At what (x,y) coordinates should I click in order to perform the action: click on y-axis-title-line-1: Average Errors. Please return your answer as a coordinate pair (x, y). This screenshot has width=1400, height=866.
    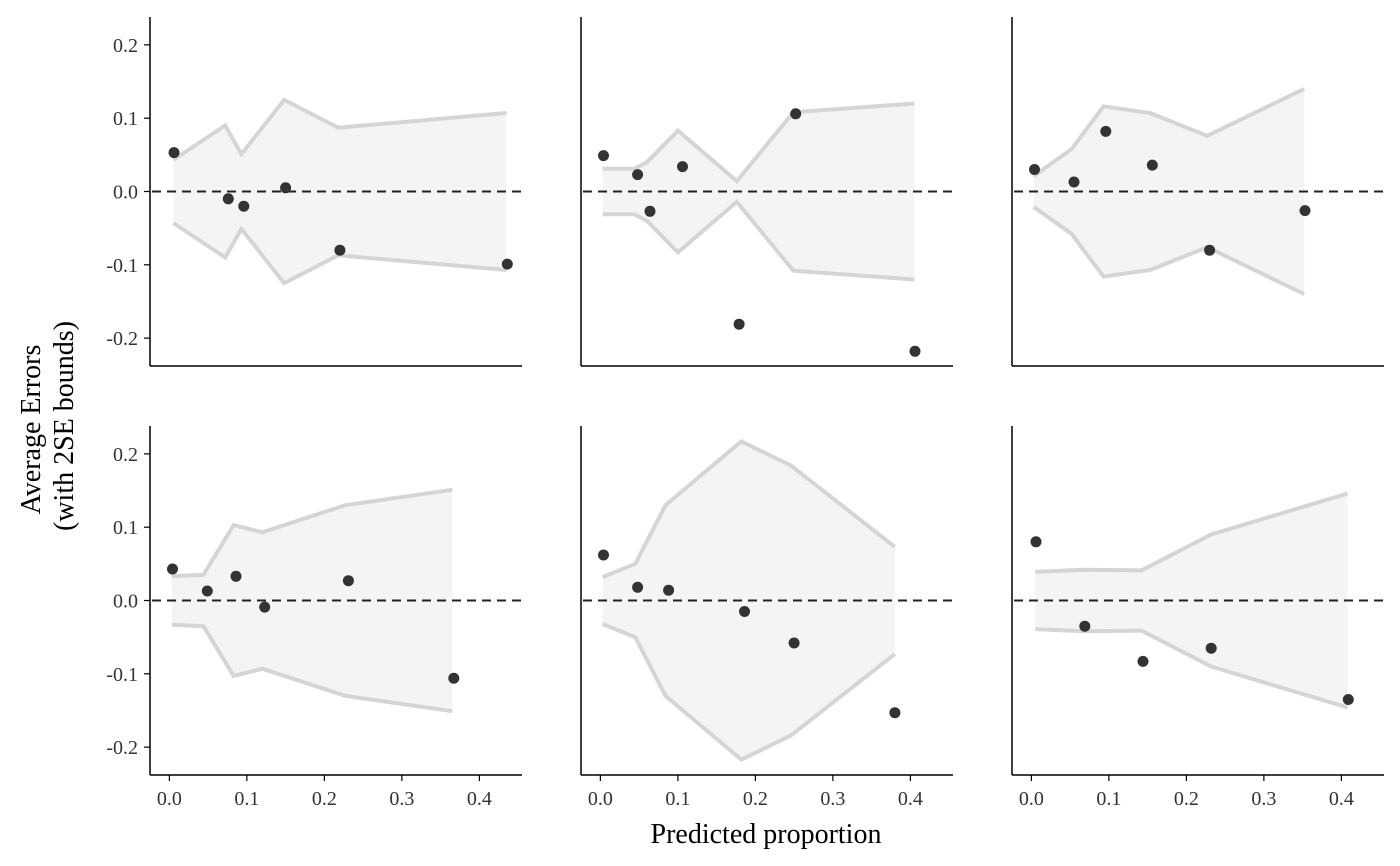
    Looking at the image, I should click on (31, 430).